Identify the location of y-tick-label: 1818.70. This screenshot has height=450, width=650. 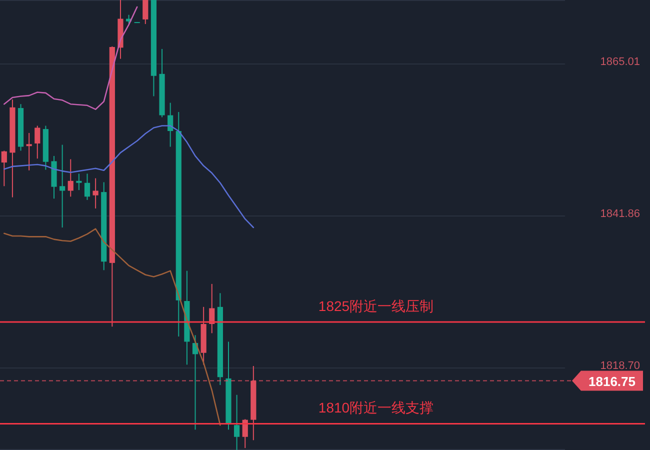
(620, 366).